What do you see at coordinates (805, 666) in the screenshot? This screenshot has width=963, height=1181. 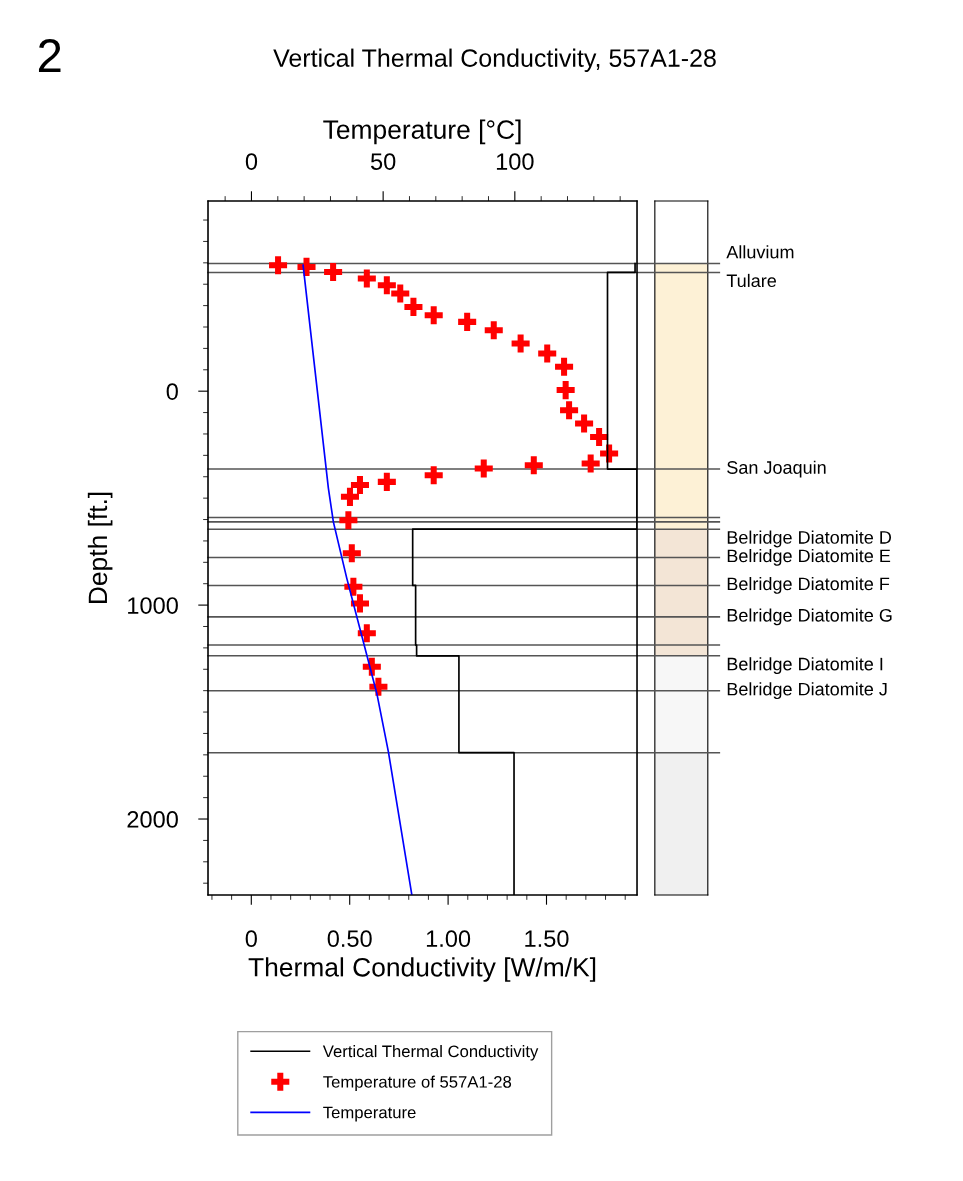 I see `ref-line-label: Belridge Diatomite I` at bounding box center [805, 666].